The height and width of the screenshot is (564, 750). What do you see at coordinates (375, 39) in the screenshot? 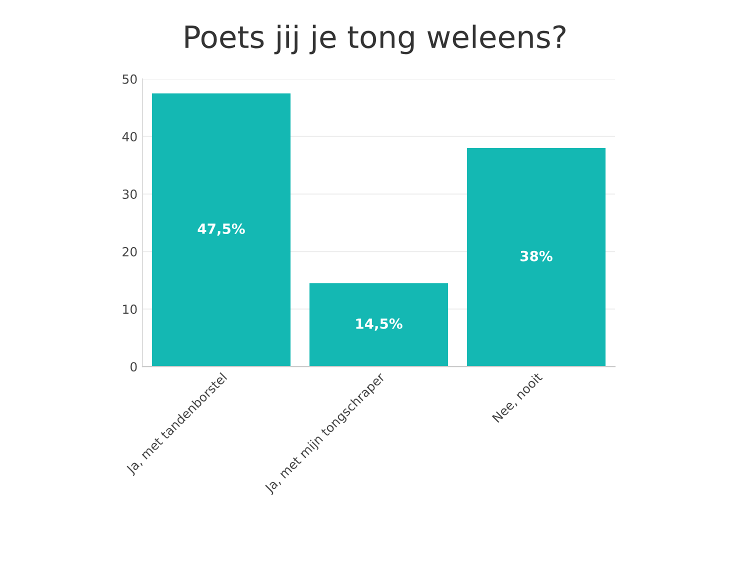
I see `chart-title: Poets jij je tong weleens?` at bounding box center [375, 39].